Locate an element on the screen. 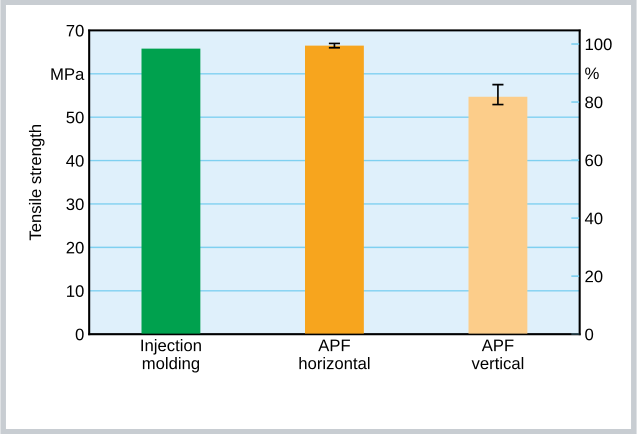  y-tick-label: MPa is located at coordinates (67, 74).